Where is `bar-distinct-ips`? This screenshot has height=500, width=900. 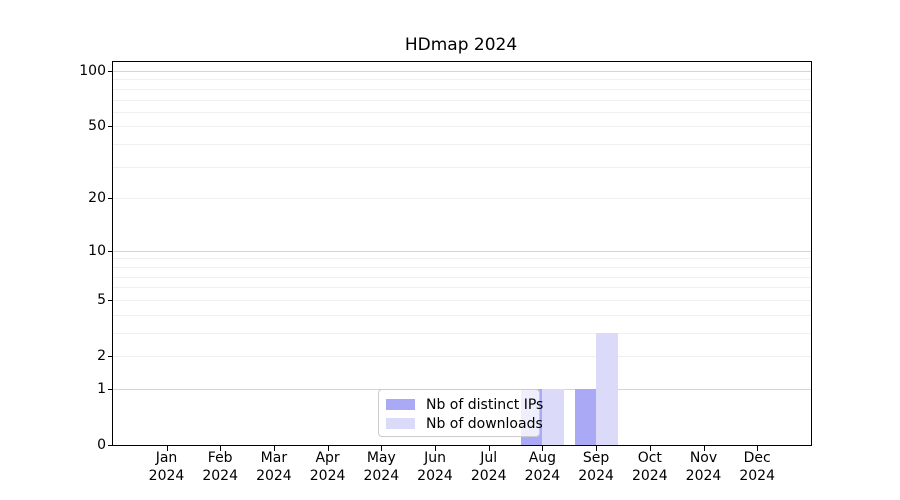
bar-distinct-ips is located at coordinates (585, 416).